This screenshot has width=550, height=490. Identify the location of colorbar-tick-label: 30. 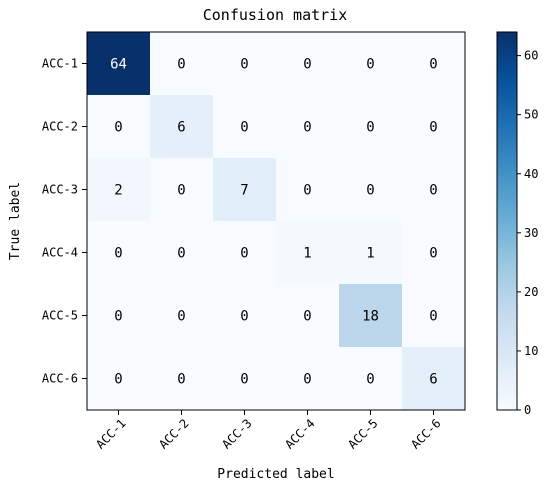
(531, 233).